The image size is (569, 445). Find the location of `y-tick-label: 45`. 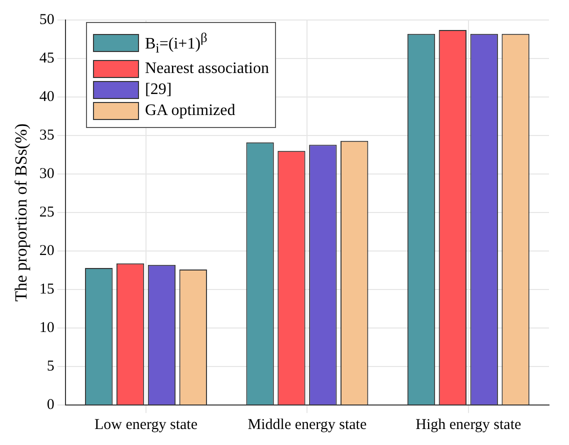

y-tick-label: 45 is located at coordinates (46, 58).